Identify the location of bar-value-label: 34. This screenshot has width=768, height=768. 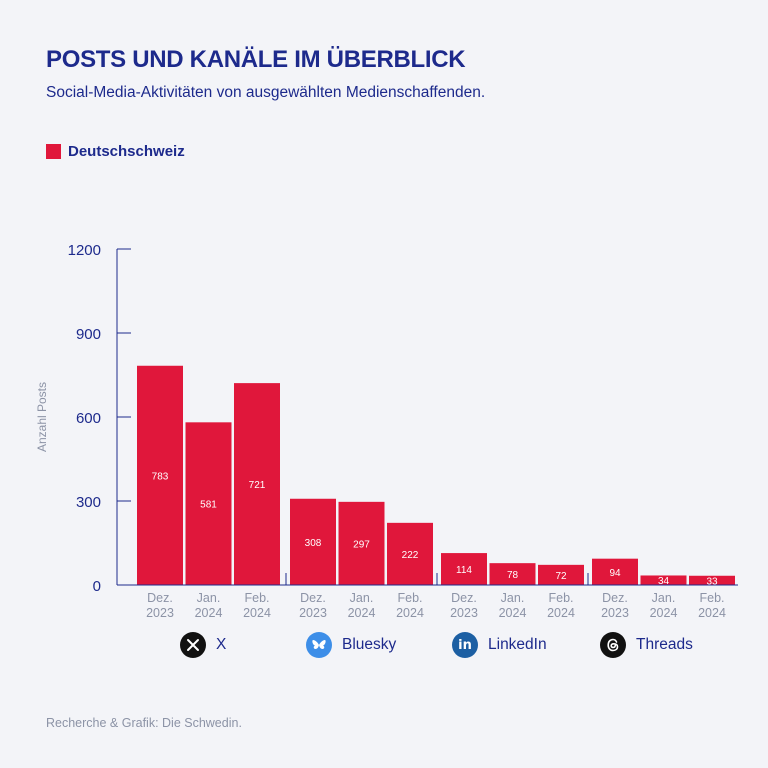
(664, 581).